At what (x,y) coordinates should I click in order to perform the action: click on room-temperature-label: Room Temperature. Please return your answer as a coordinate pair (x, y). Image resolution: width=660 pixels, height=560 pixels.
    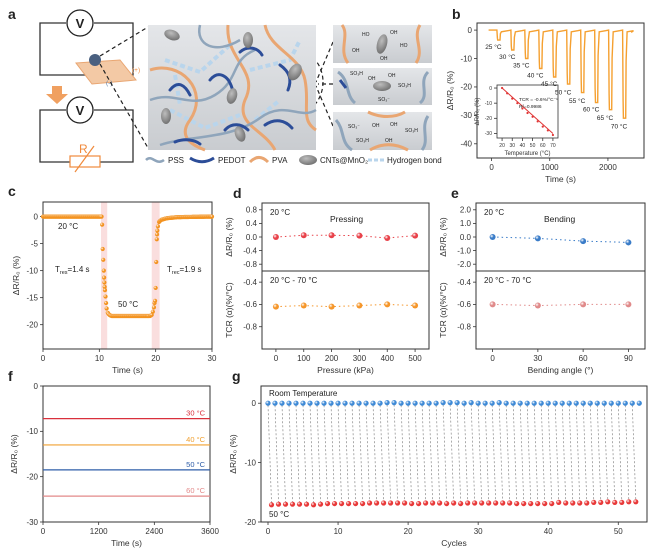
    Looking at the image, I should click on (303, 393).